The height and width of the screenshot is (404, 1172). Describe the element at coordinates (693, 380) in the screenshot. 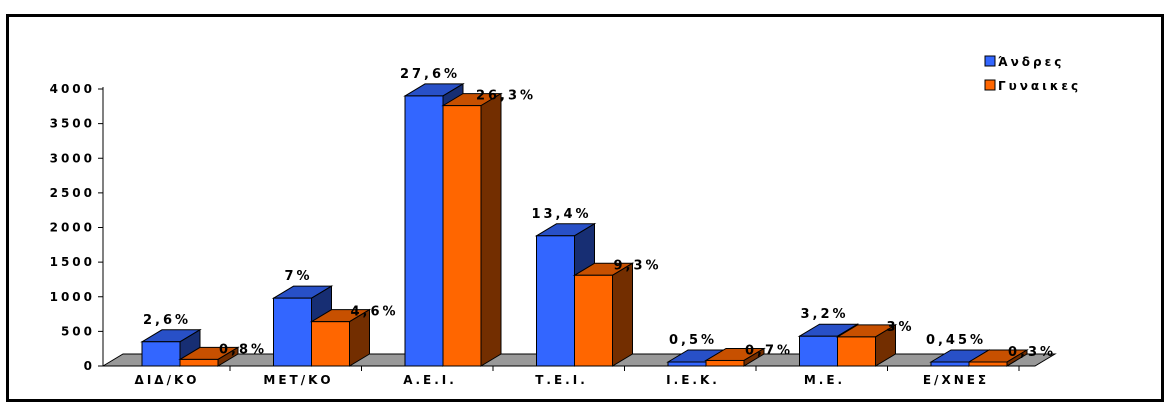

I see `x-category-label: Ι.Ε.Κ.` at that location.